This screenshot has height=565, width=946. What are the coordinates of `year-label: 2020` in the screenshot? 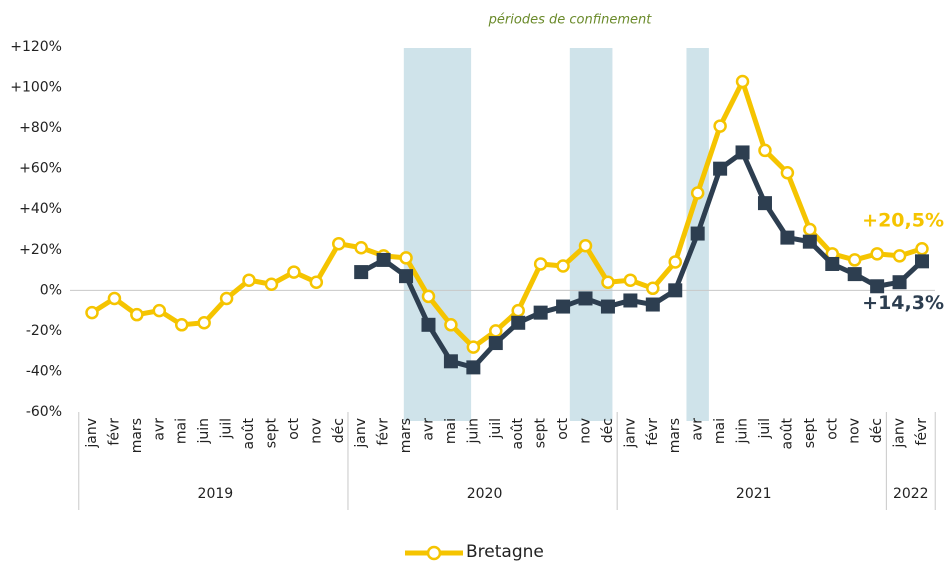 It's located at (485, 494).